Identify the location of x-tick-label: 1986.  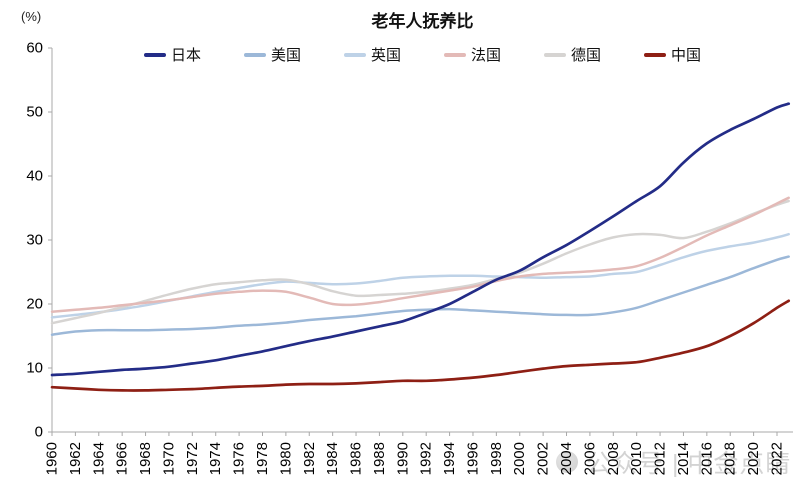
(356, 458).